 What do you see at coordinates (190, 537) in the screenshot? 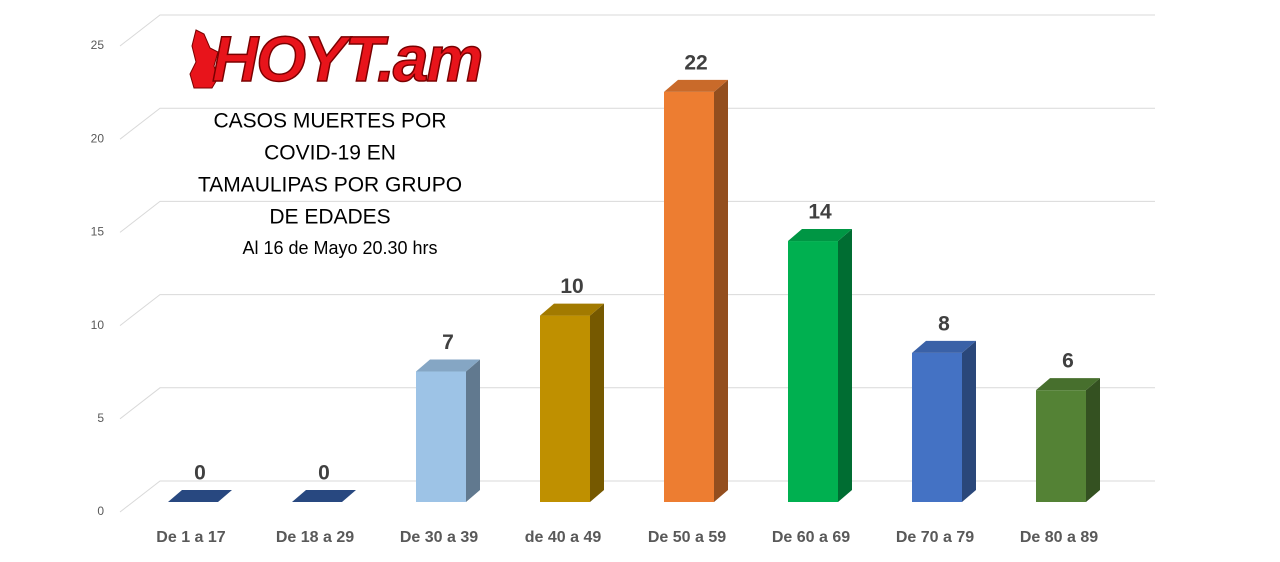
I see `x-tick-label: De 1 a 17` at bounding box center [190, 537].